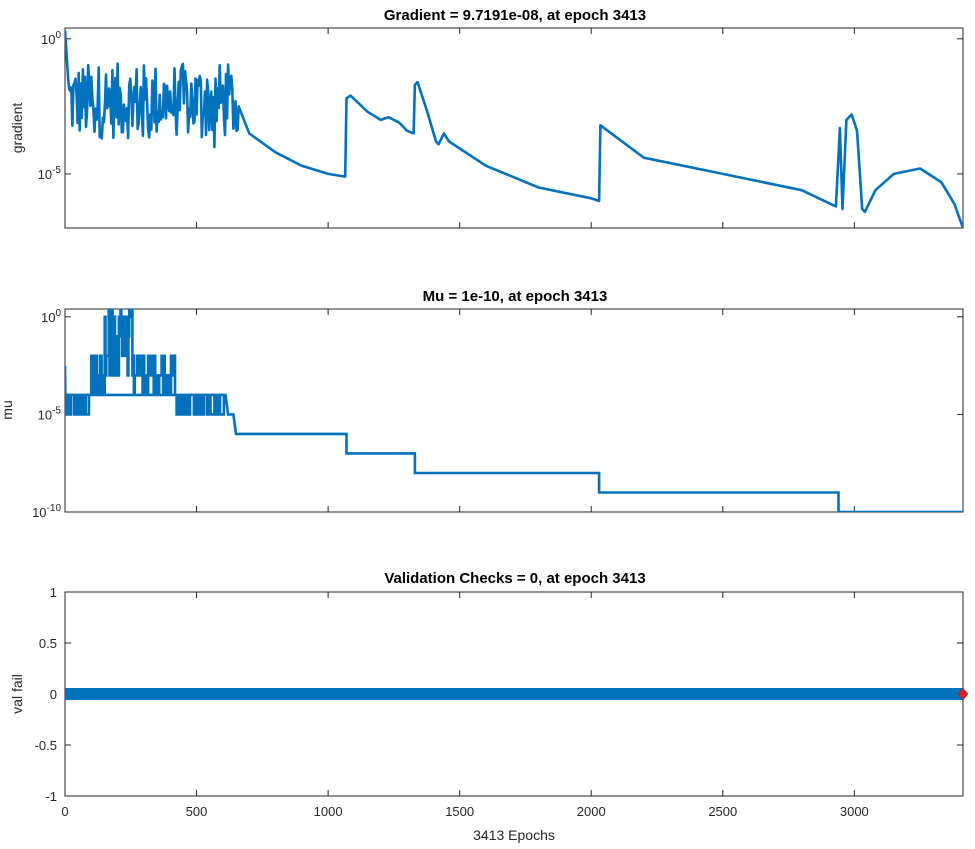 The width and height of the screenshot is (975, 849). What do you see at coordinates (517, 694) in the screenshot?
I see `valfail-plot-area` at bounding box center [517, 694].